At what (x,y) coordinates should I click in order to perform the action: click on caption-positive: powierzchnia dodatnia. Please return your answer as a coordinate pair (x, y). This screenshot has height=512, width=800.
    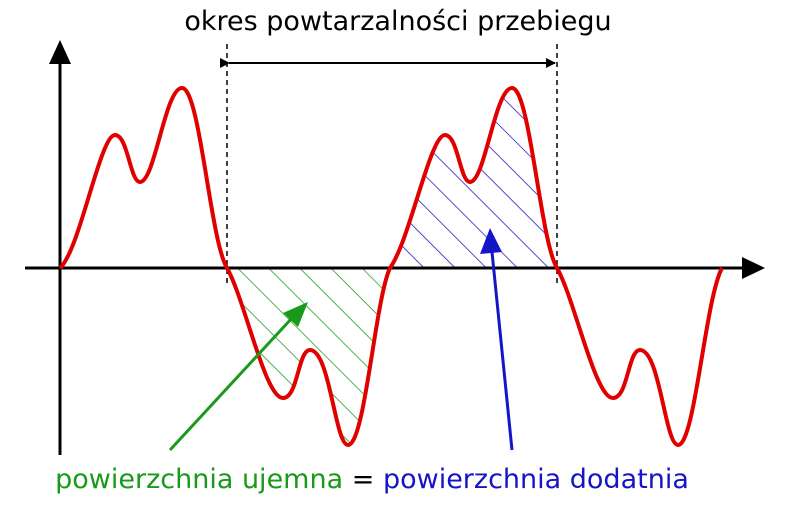
    Looking at the image, I should click on (536, 479).